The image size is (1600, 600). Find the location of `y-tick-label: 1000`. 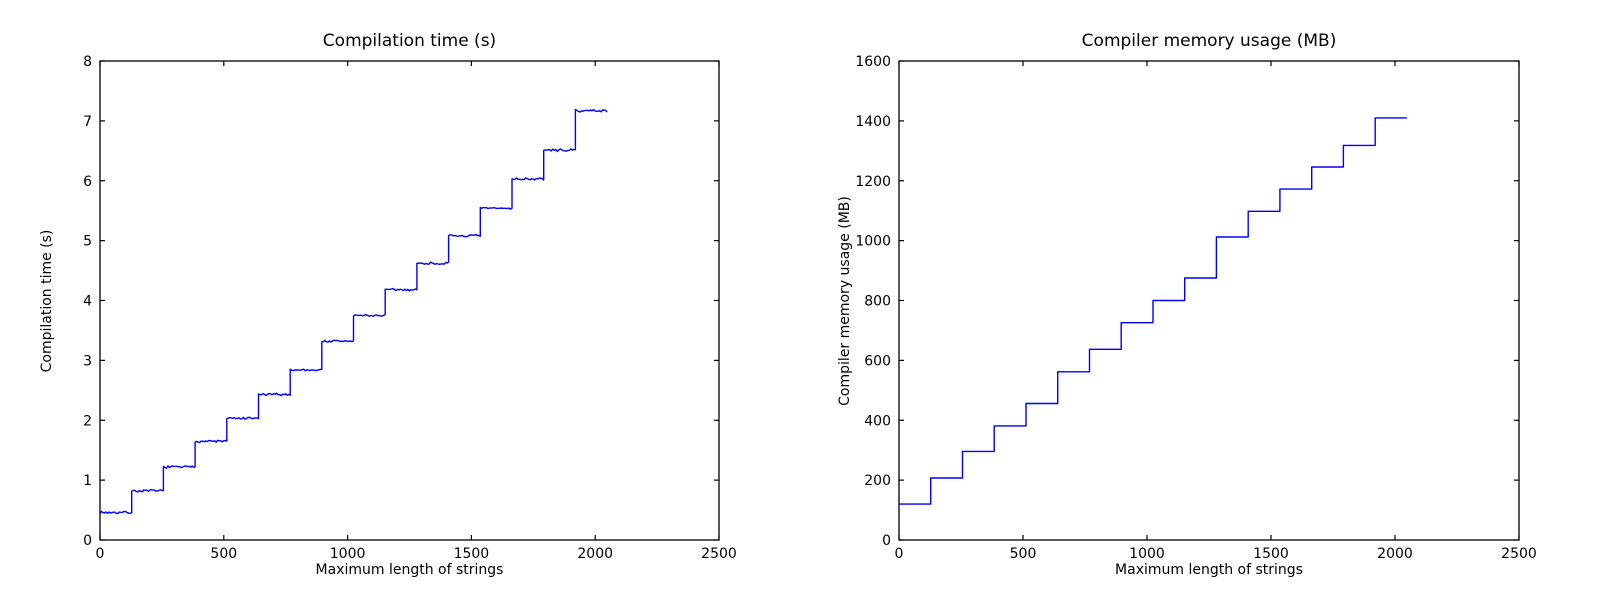

y-tick-label: 1000 is located at coordinates (873, 242).